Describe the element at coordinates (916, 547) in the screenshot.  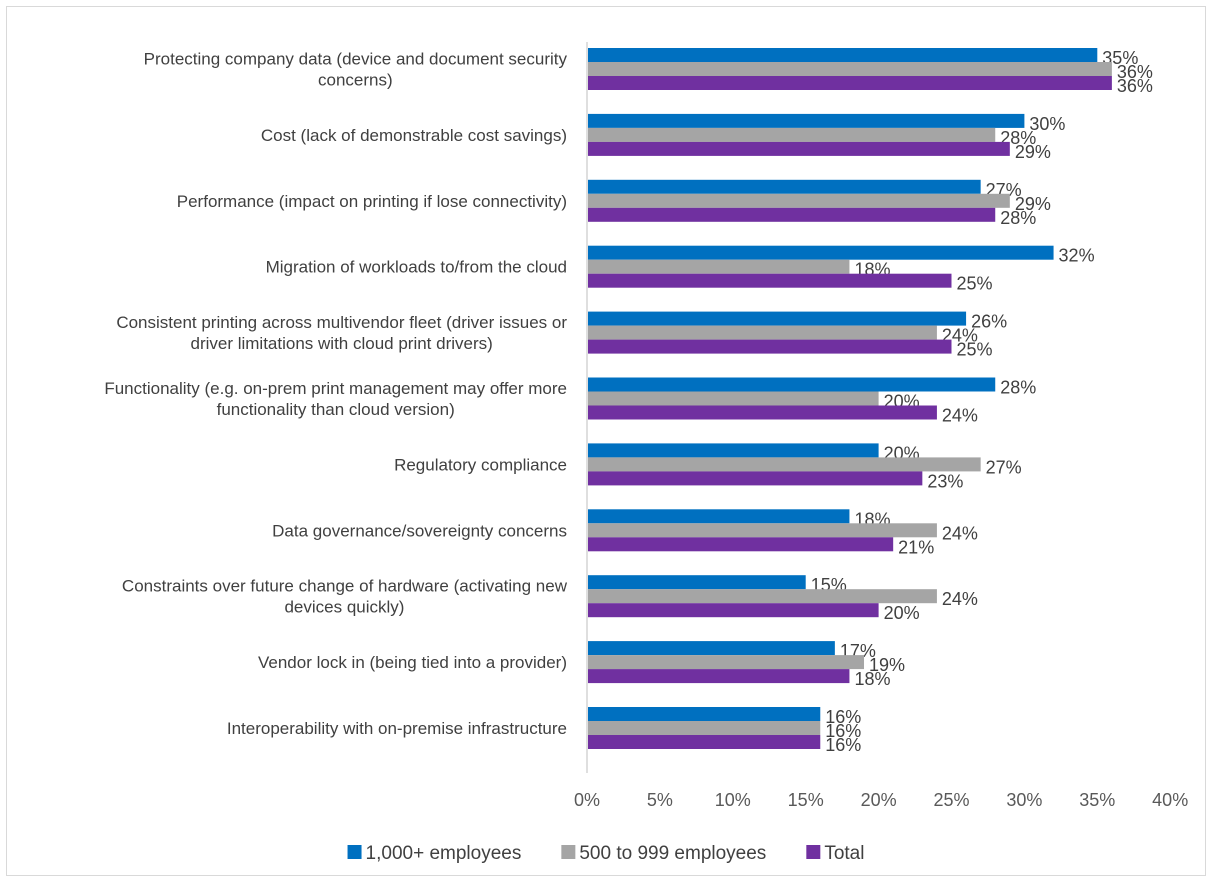
I see `data-label: 21%` at that location.